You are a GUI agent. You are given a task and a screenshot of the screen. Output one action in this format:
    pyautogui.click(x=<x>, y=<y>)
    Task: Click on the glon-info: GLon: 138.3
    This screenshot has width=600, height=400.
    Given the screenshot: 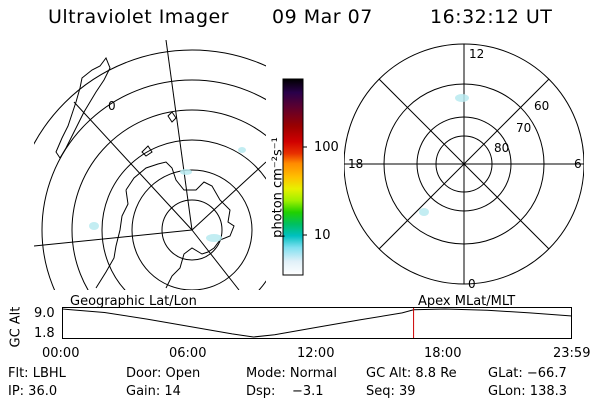 What is the action you would take?
    pyautogui.click(x=528, y=391)
    